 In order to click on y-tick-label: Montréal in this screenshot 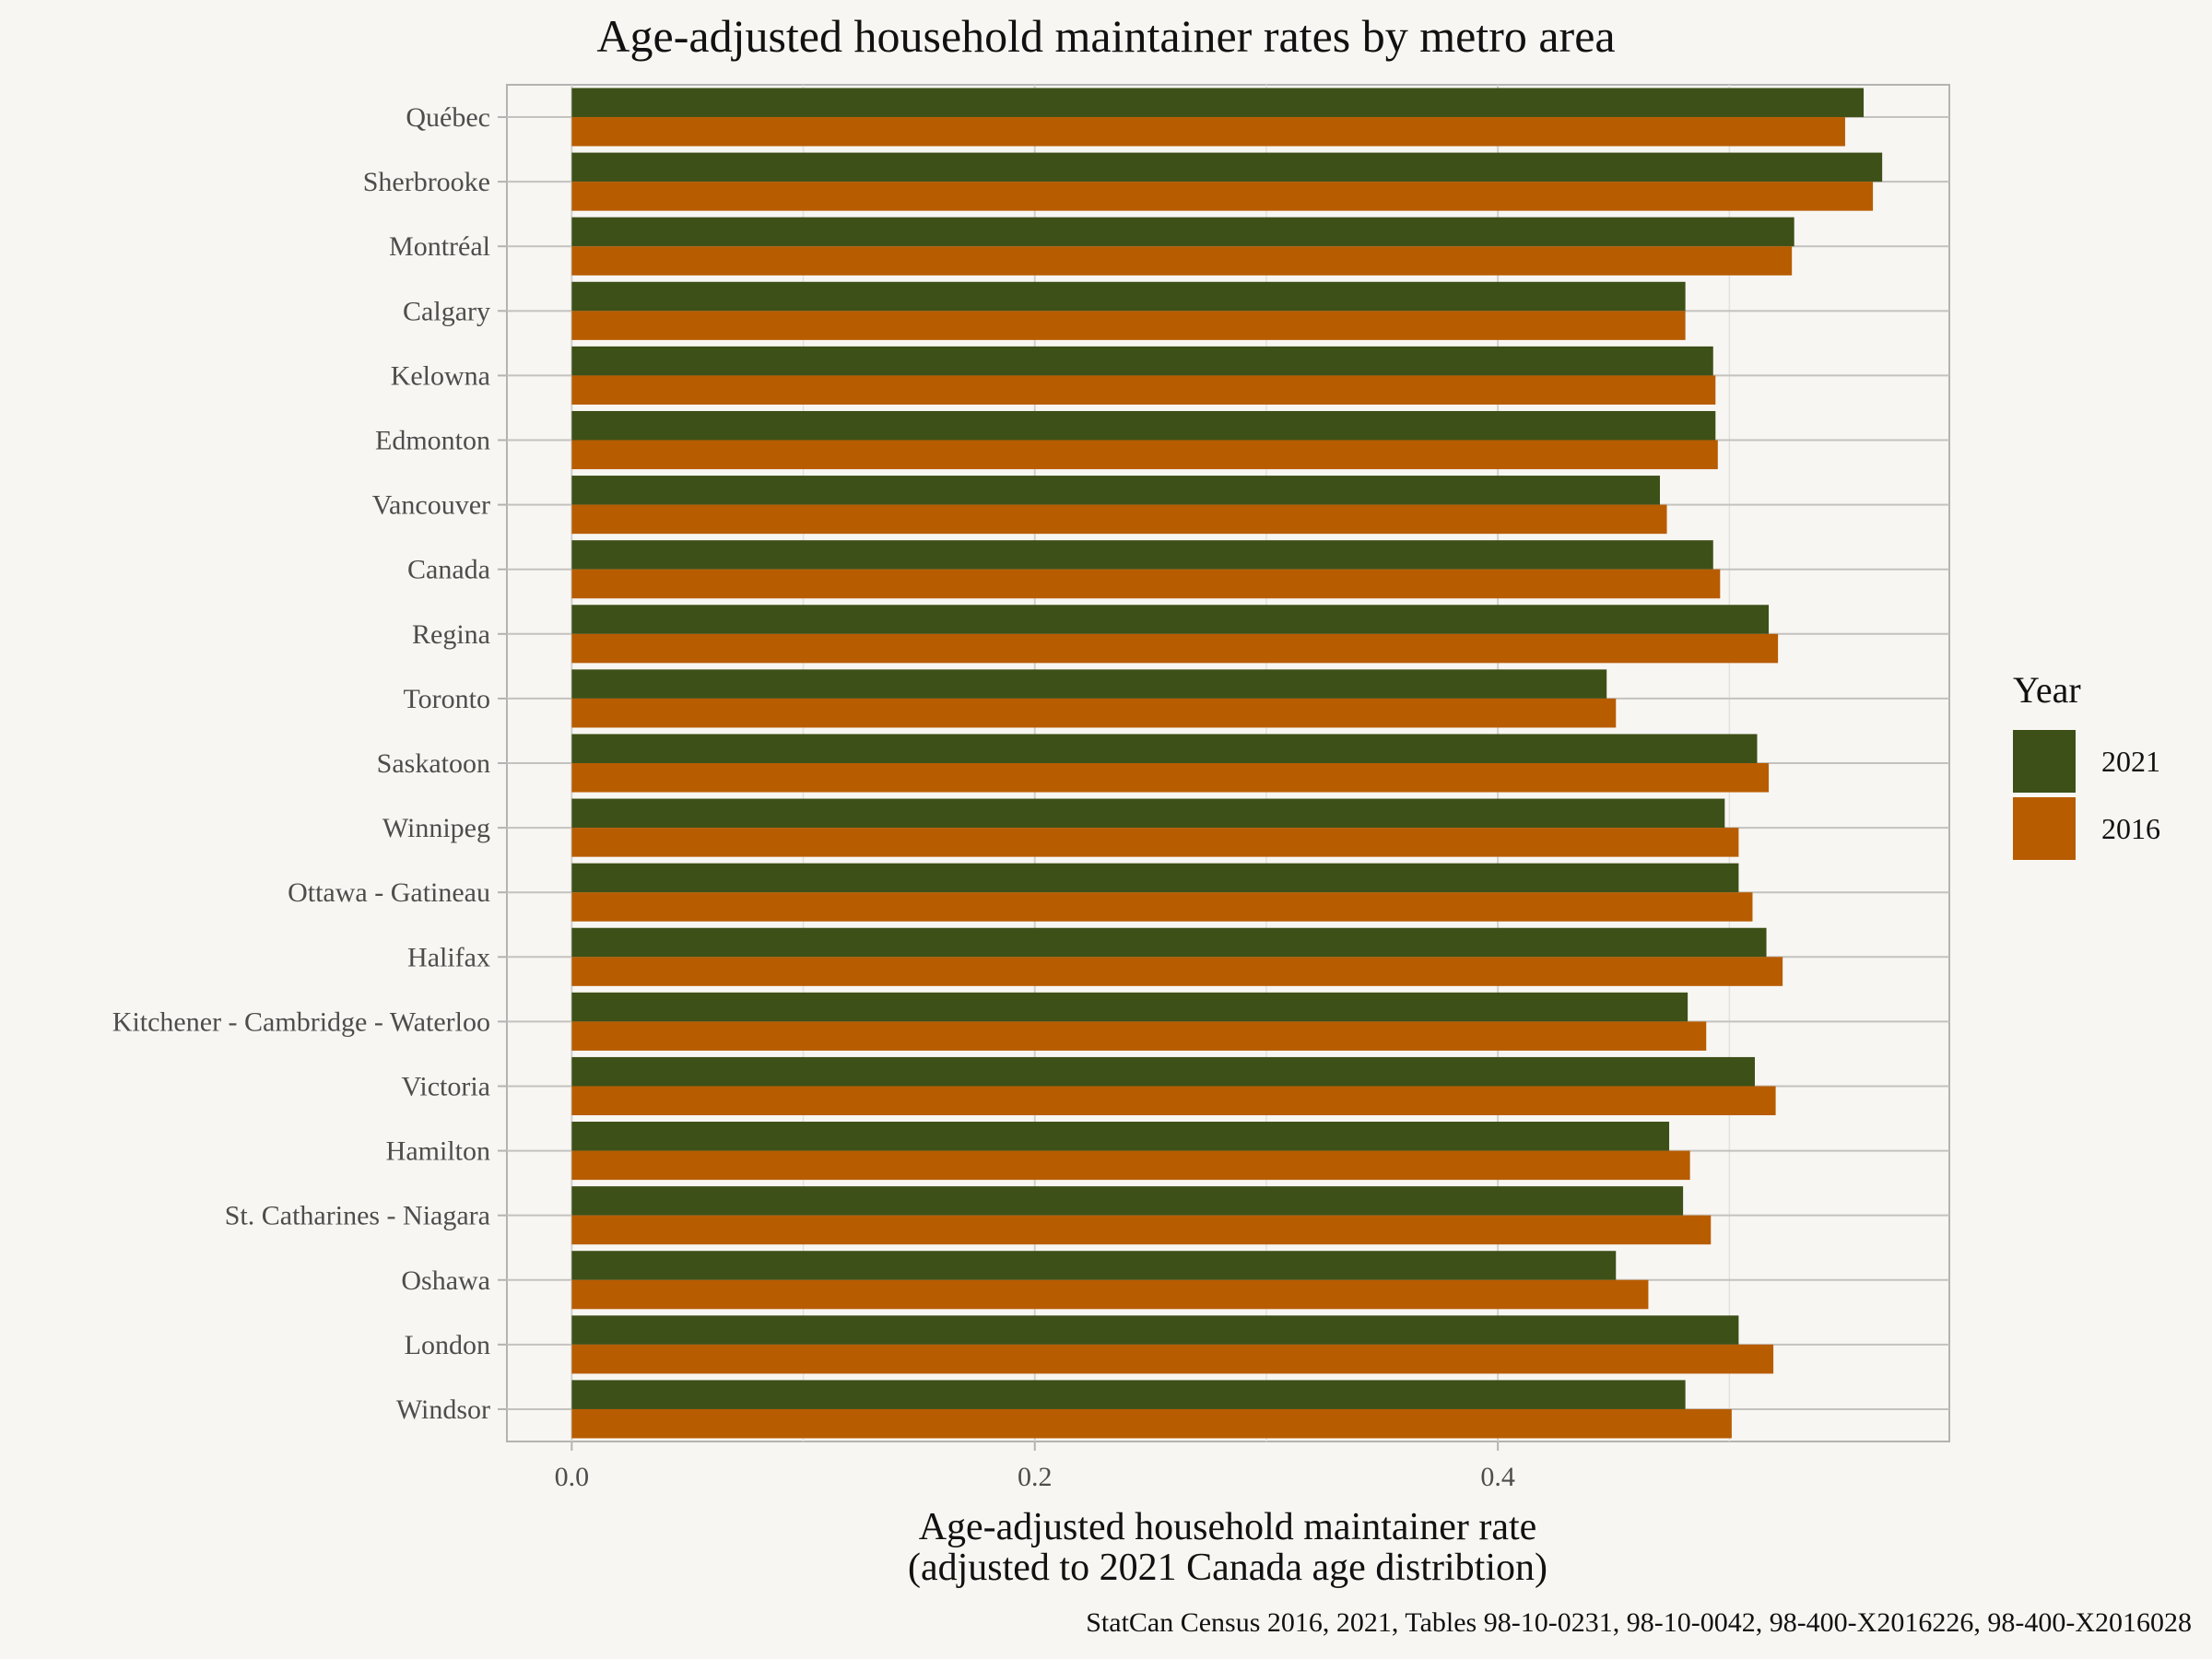, I will do `click(439, 246)`.